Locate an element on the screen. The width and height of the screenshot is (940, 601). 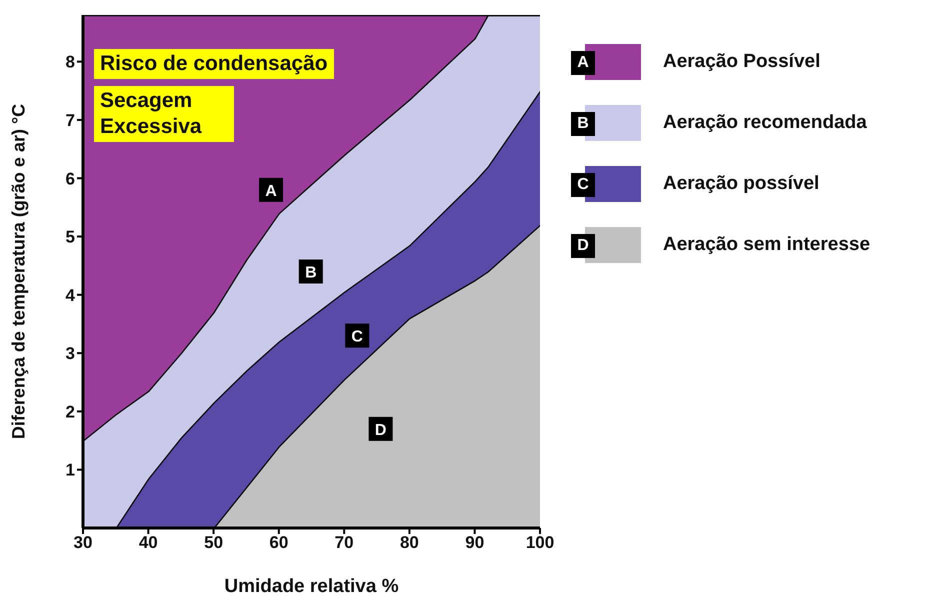
annotation: A is located at coordinates (271, 191).